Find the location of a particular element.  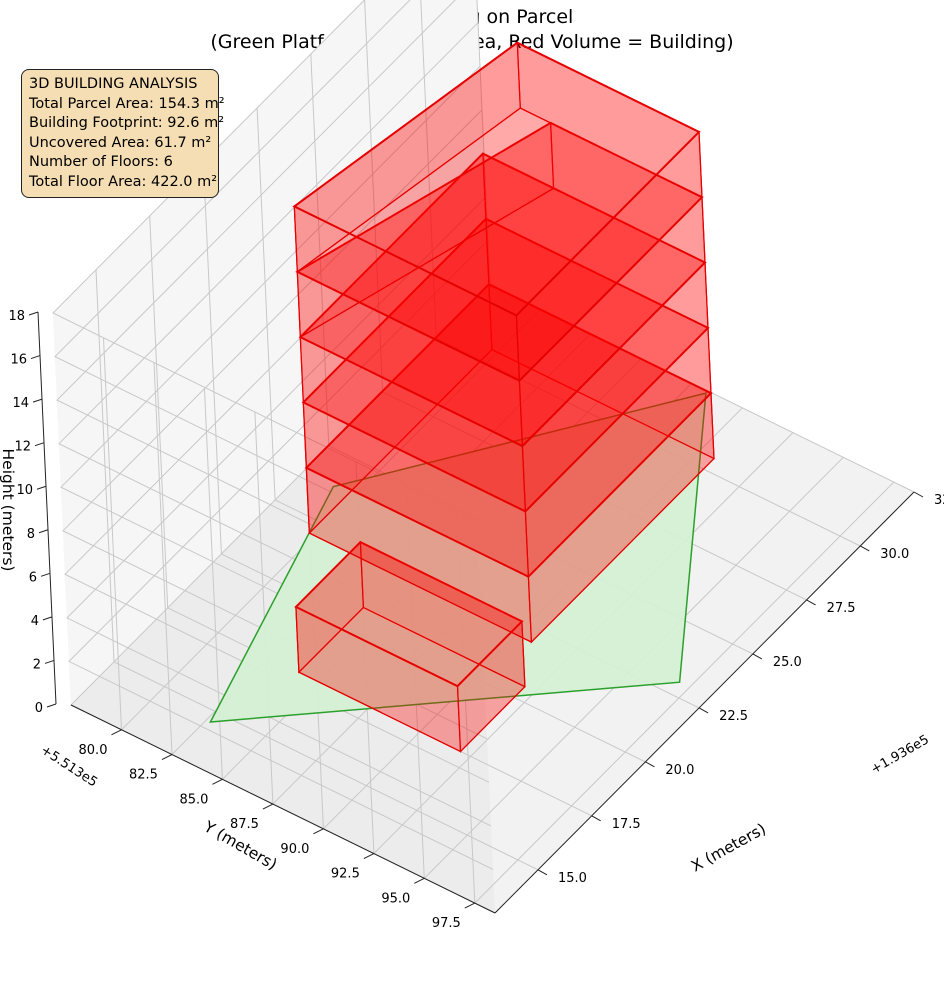

x-tick-label: 27.5 is located at coordinates (841, 608).